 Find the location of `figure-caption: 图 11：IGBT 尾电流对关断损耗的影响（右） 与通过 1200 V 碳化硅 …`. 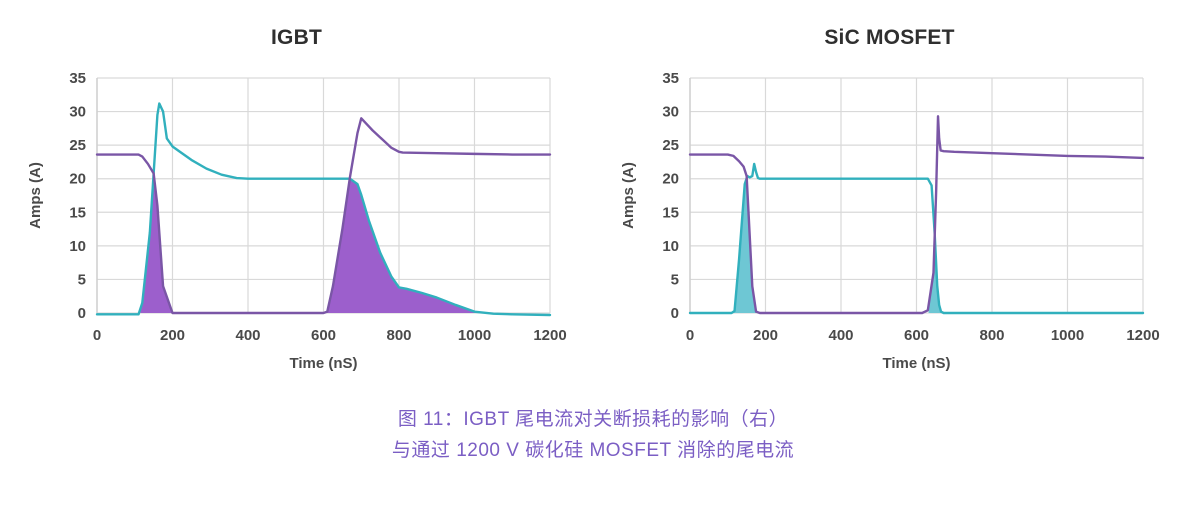

figure-caption: 图 11：IGBT 尾电流对关断损耗的影响（右） 与通过 1200 V 碳化硅 … is located at coordinates (593, 435).